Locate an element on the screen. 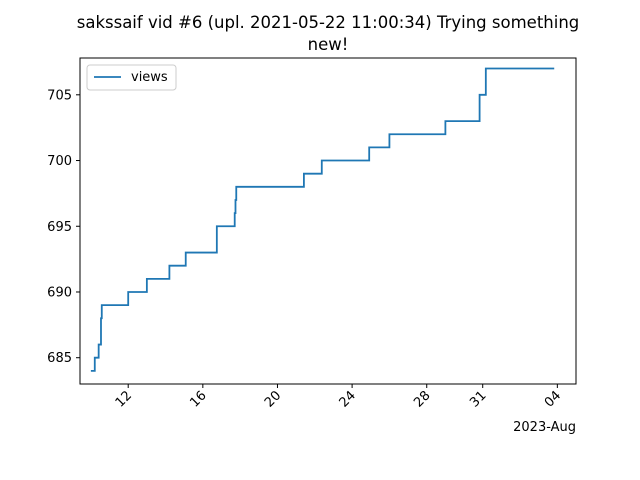 This screenshot has height=480, width=640. legend-box is located at coordinates (131, 77).